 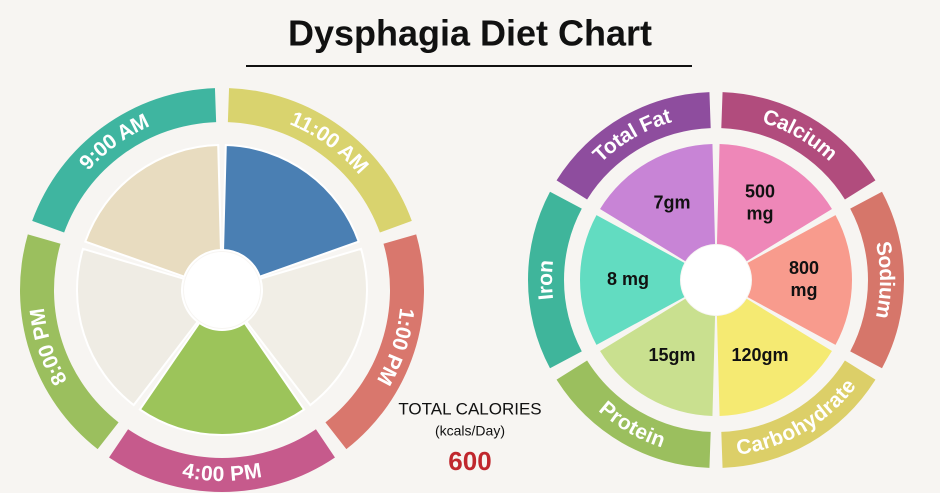 What do you see at coordinates (671, 355) in the screenshot?
I see `nutrient-value: 15gm` at bounding box center [671, 355].